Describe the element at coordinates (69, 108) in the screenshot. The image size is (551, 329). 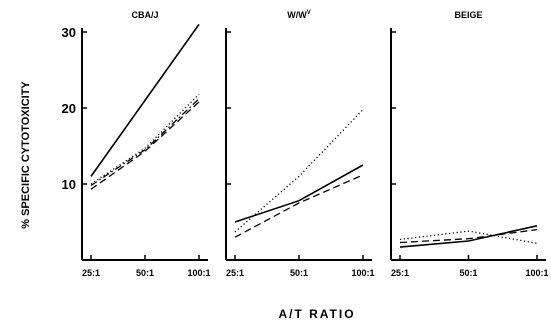
I see `y-tick-label: 20` at that location.